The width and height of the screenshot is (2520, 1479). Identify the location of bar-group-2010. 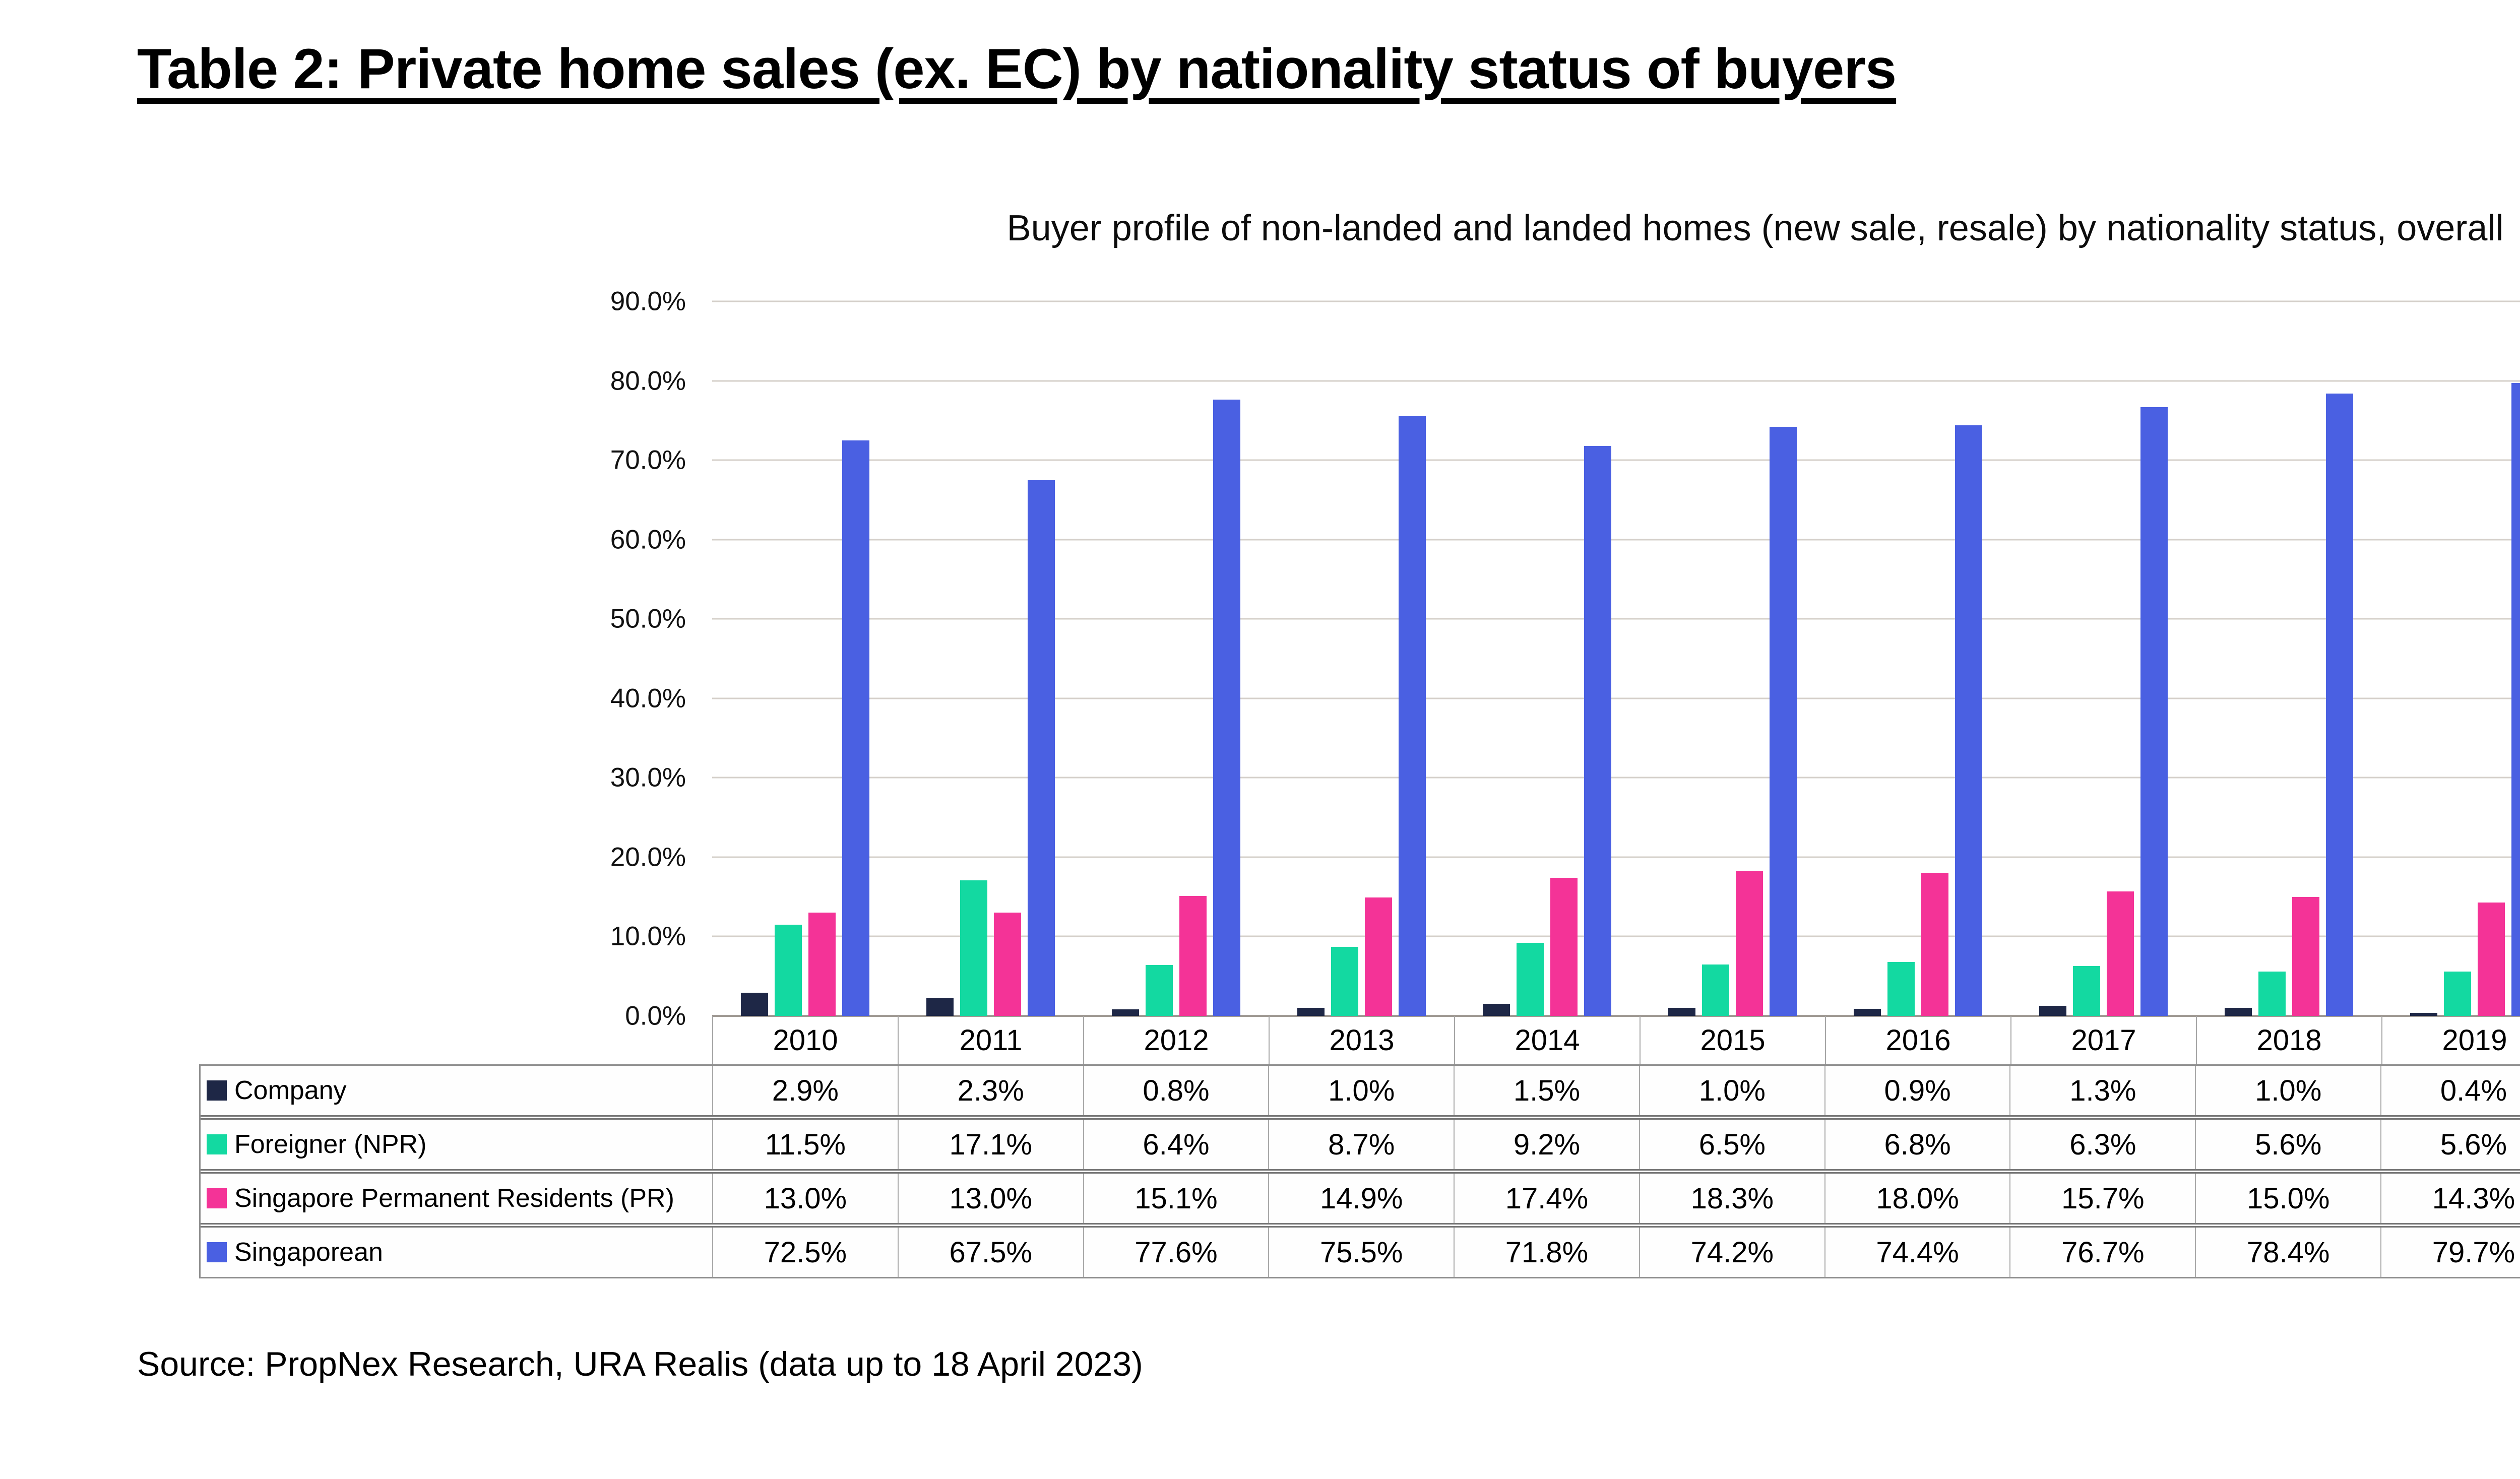
(805, 658).